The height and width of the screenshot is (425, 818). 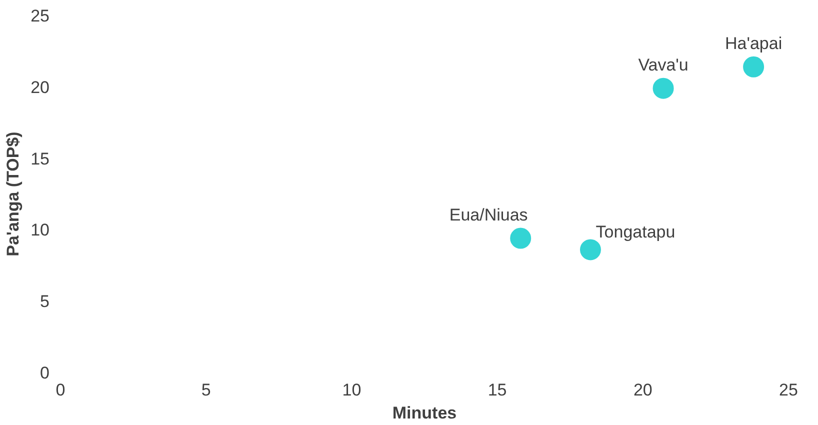 I want to click on y-tick-label: 0, so click(x=45, y=373).